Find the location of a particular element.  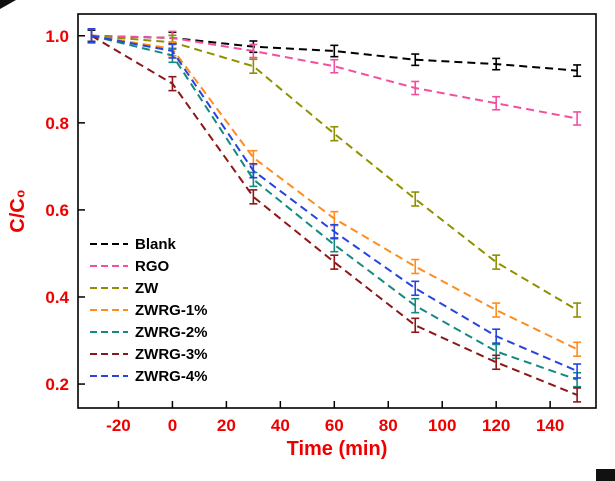

legend-item: ZW is located at coordinates (124, 288).